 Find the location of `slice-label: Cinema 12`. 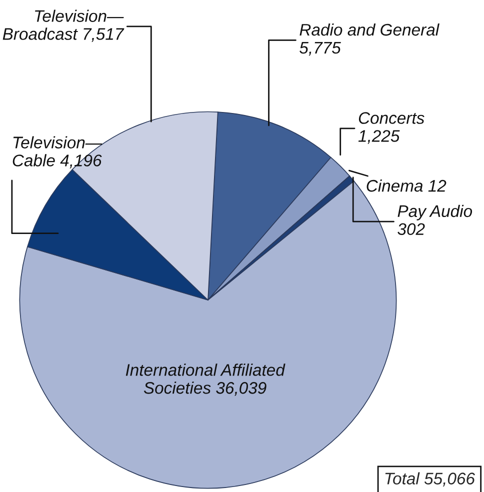

slice-label: Cinema 12 is located at coordinates (406, 185).